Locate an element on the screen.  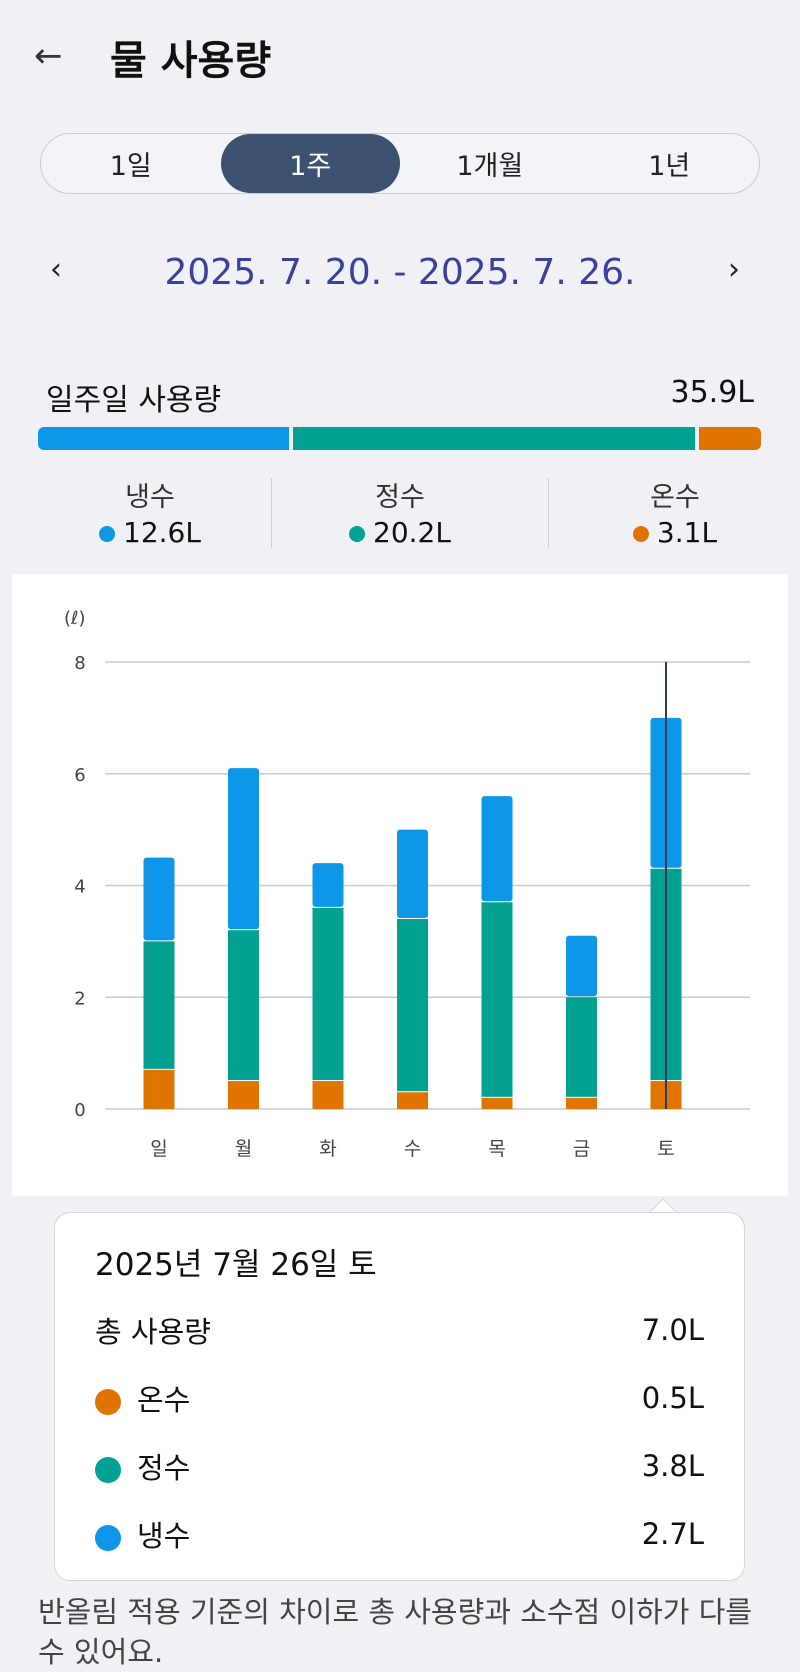
y-tick-label: 2 is located at coordinates (79, 998).